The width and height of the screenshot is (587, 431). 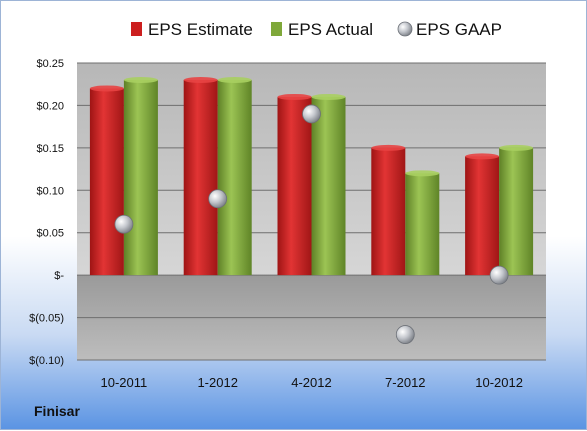 I want to click on y-tick-label: $0.05, so click(x=50, y=234).